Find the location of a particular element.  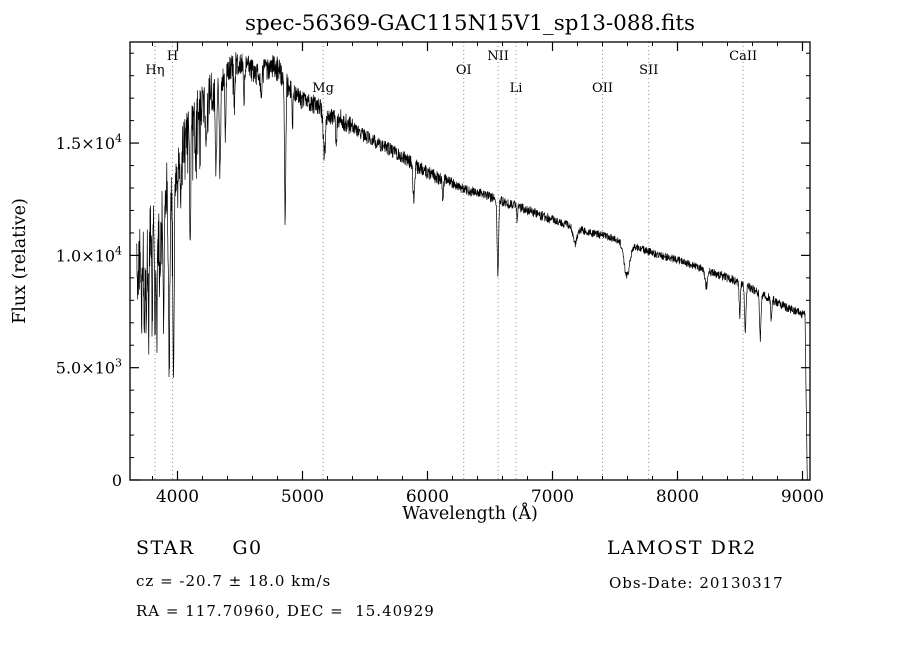

marker-label-Hη: Hη is located at coordinates (154, 70).